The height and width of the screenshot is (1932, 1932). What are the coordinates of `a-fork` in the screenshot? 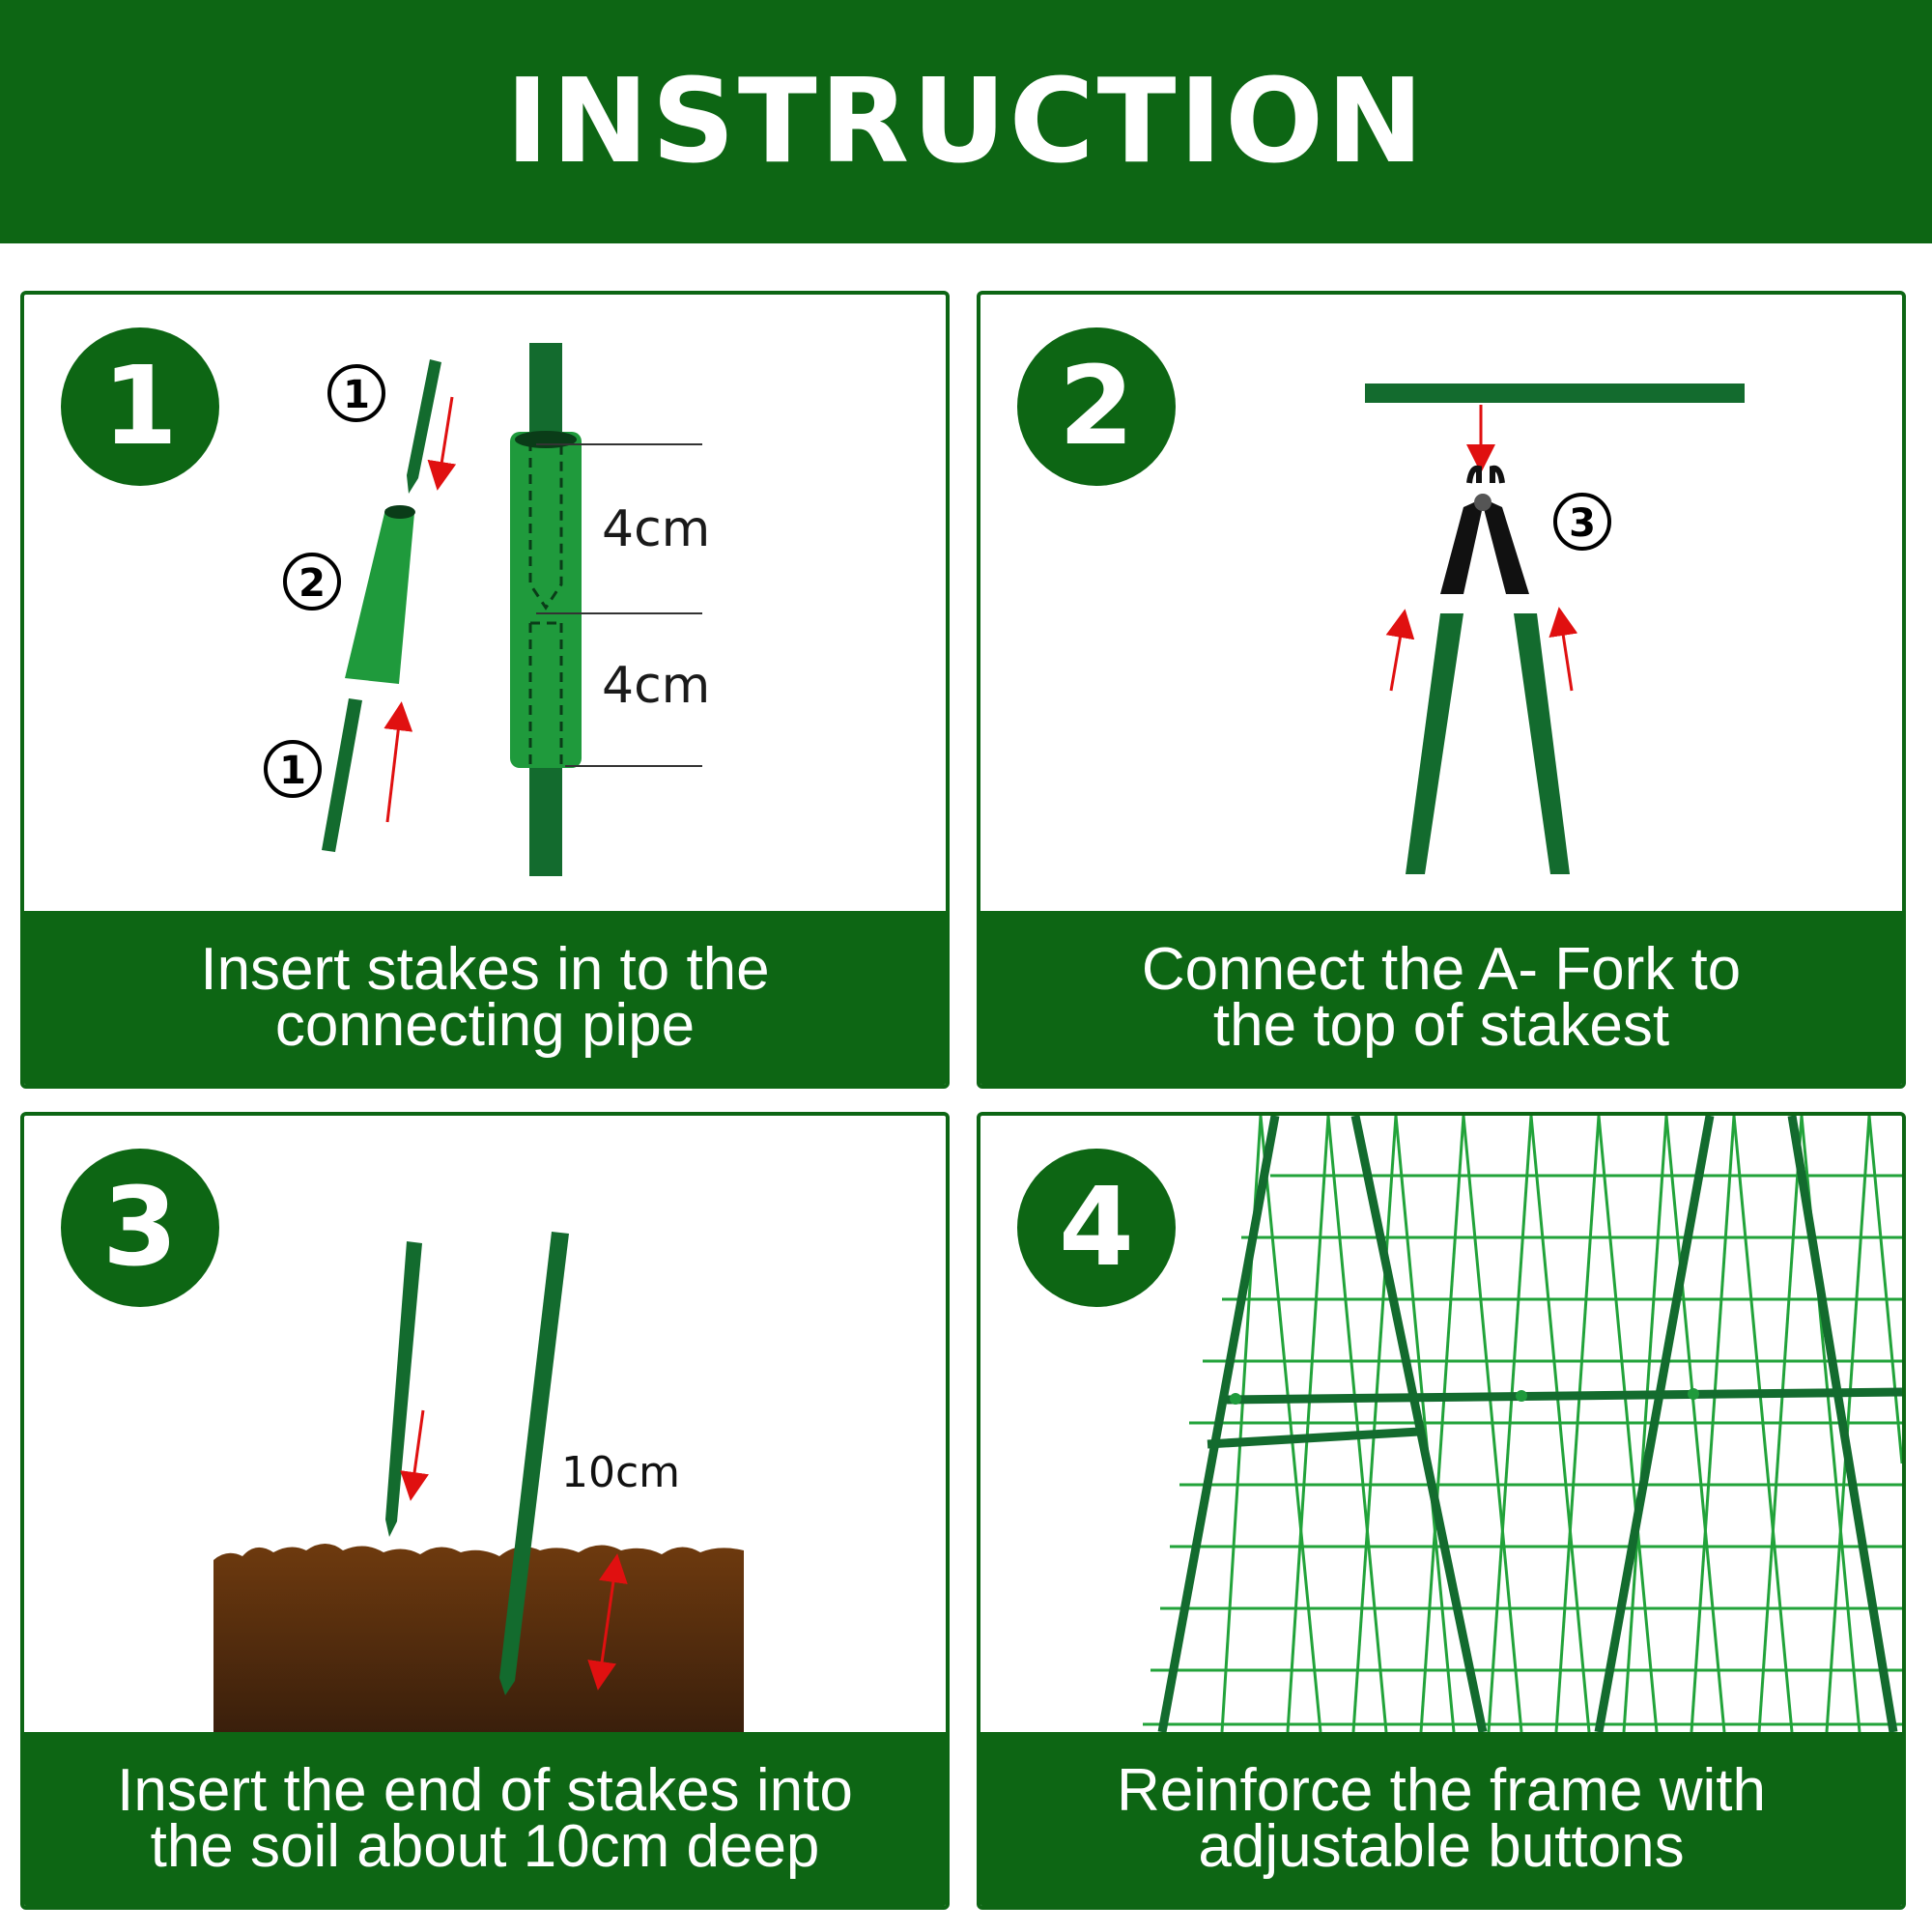 It's located at (1484, 529).